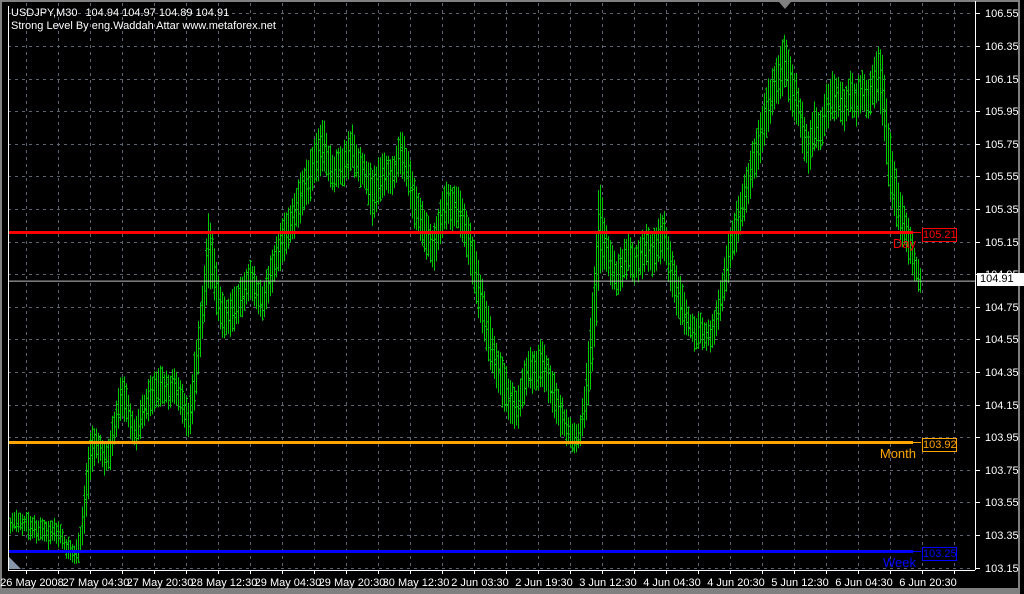 This screenshot has height=594, width=1024. What do you see at coordinates (1002, 308) in the screenshot?
I see `price-tick-label: 104.75` at bounding box center [1002, 308].